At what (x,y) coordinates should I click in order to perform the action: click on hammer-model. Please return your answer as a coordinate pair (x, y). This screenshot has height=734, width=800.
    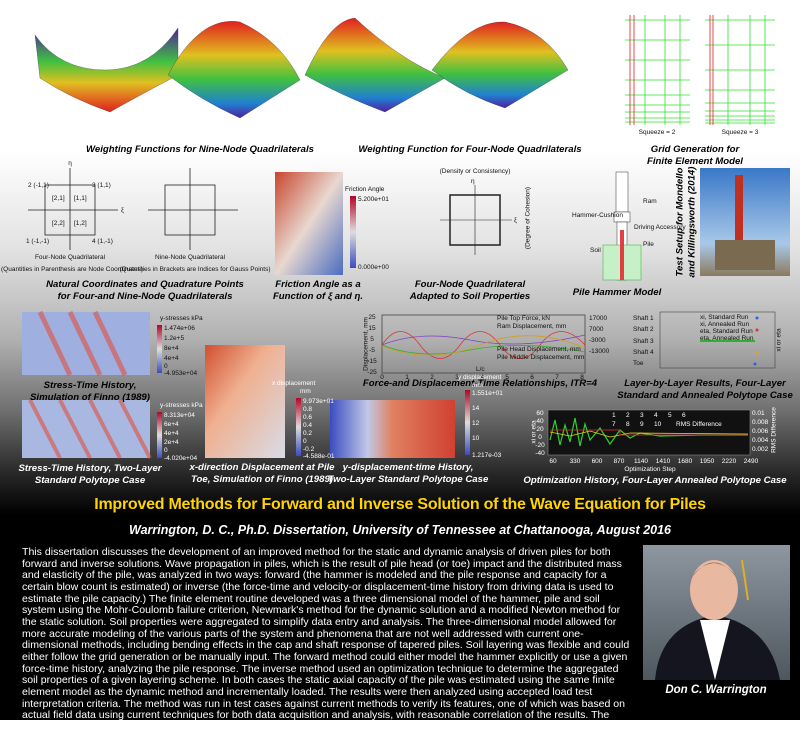
    Looking at the image, I should click on (622, 226).